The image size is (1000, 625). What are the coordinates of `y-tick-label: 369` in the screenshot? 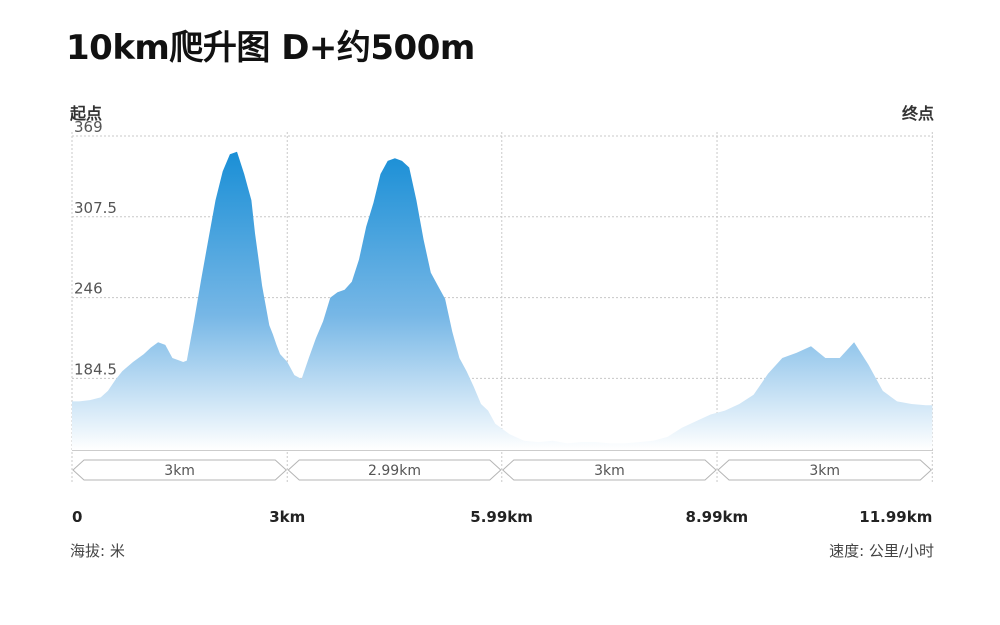 It's located at (88, 127).